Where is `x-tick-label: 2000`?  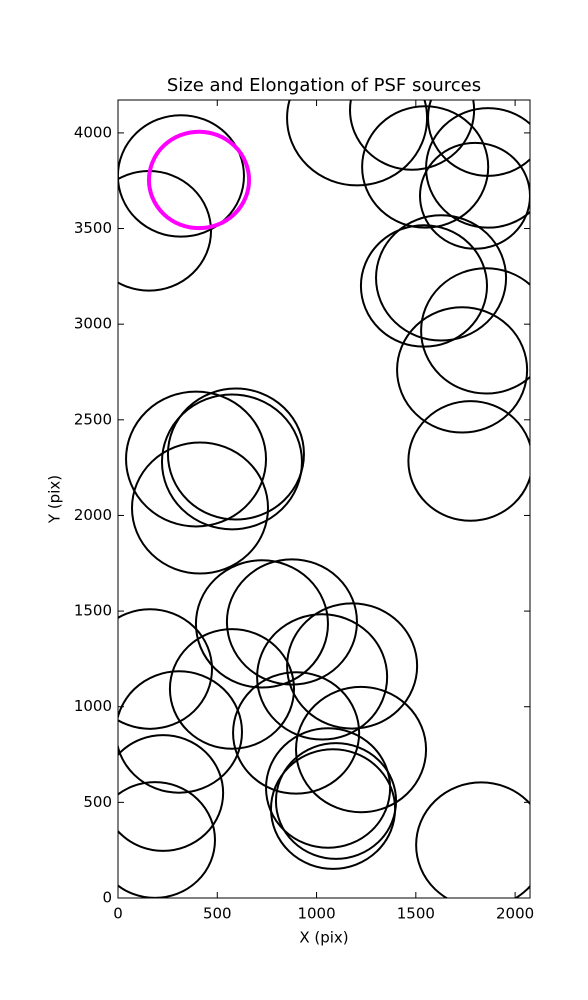 x-tick-label: 2000 is located at coordinates (515, 914).